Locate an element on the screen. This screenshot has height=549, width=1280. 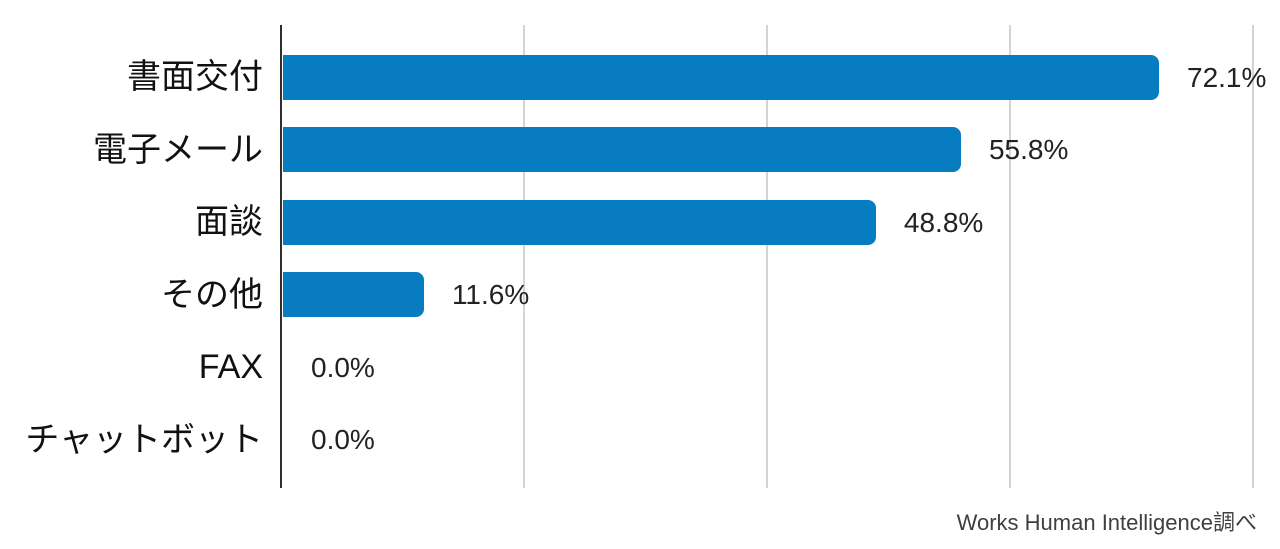
attribution-text: Works Human Intelligence調べ is located at coordinates (1106, 522).